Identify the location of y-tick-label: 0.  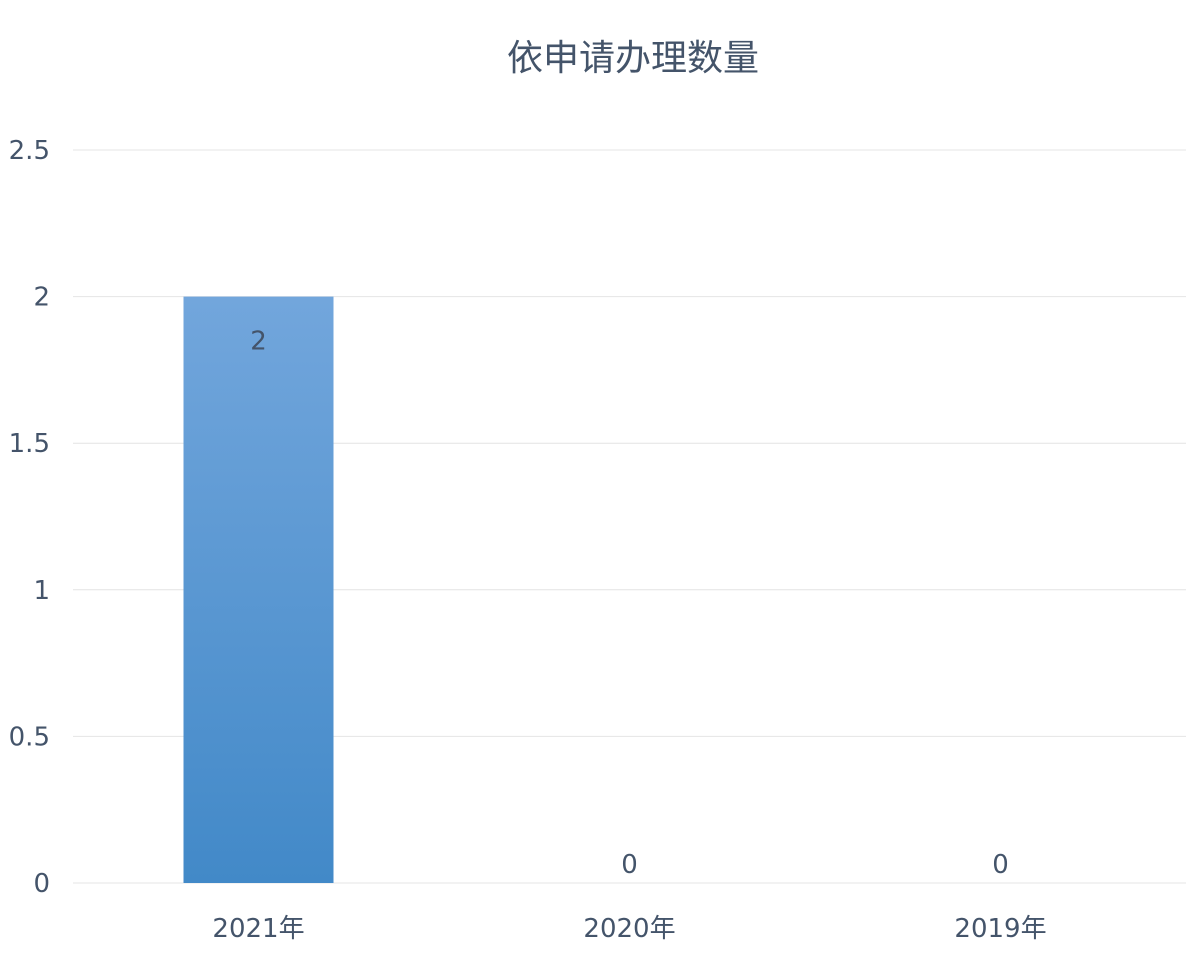
(41, 884).